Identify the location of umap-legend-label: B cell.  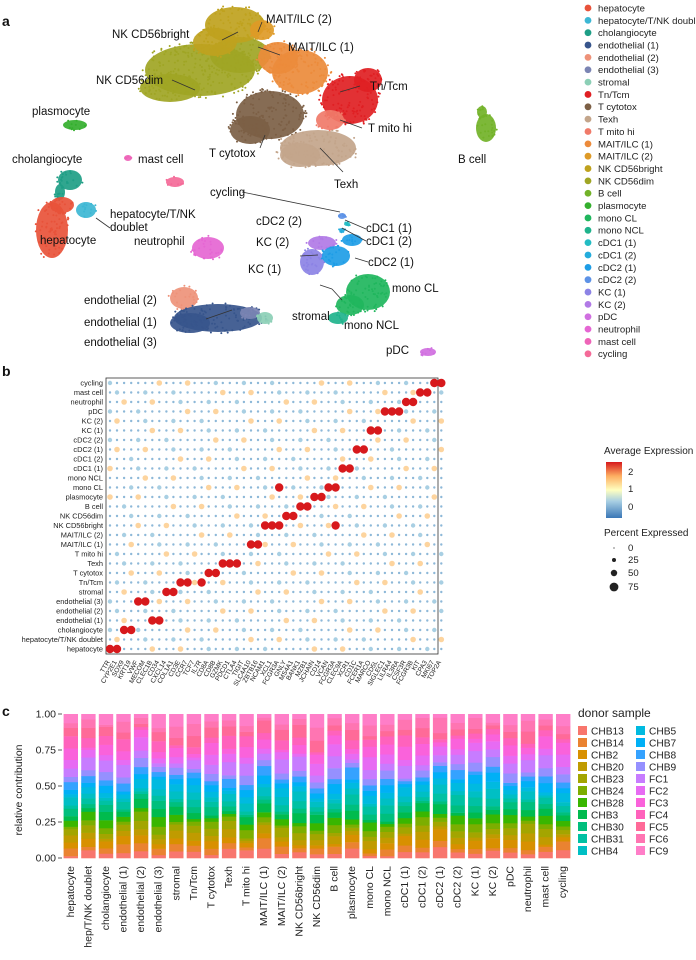
(609, 194).